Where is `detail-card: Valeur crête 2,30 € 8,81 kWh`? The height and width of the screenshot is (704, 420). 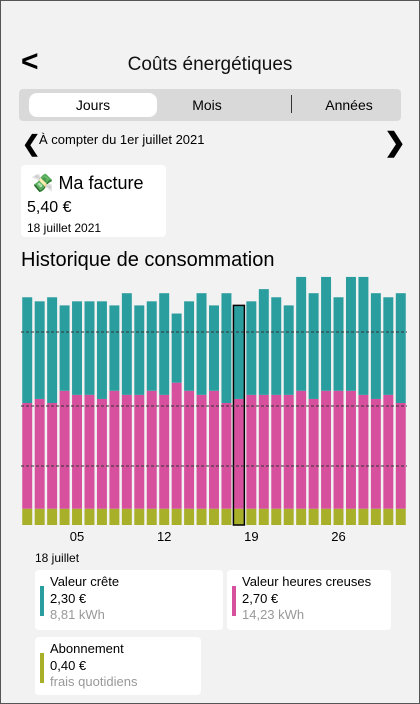
detail-card: Valeur crête 2,30 € 8,81 kWh is located at coordinates (129, 600).